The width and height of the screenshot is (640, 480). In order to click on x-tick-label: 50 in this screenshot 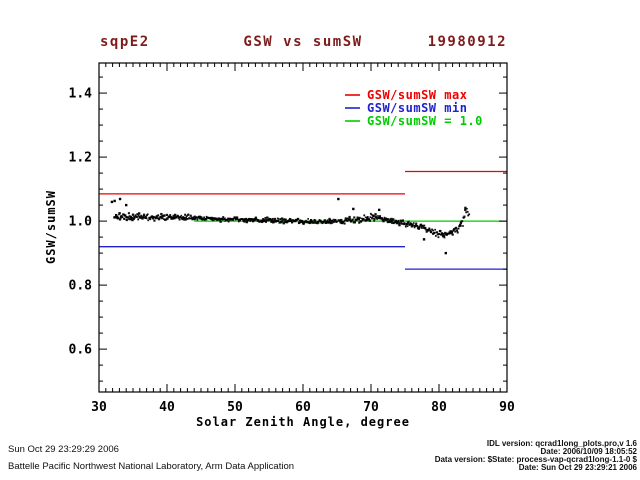, I will do `click(235, 407)`.